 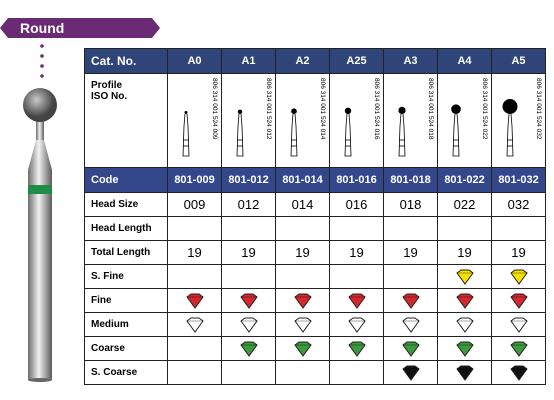 I want to click on grit-row: Fine, so click(x=315, y=300).